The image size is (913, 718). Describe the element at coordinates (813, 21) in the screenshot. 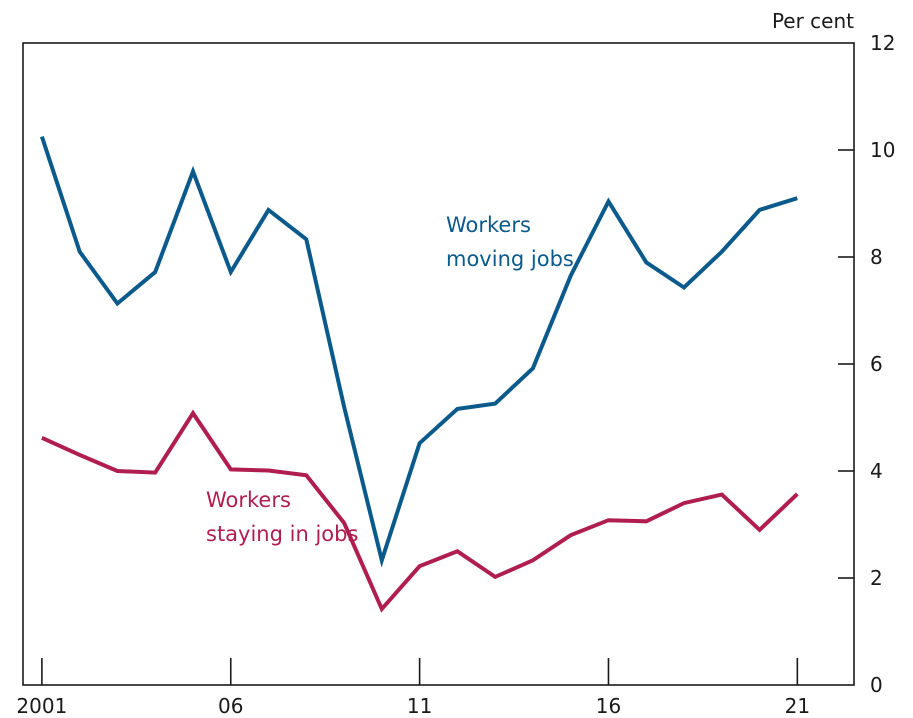

I see `y-axis-unit-label: Per cent` at that location.